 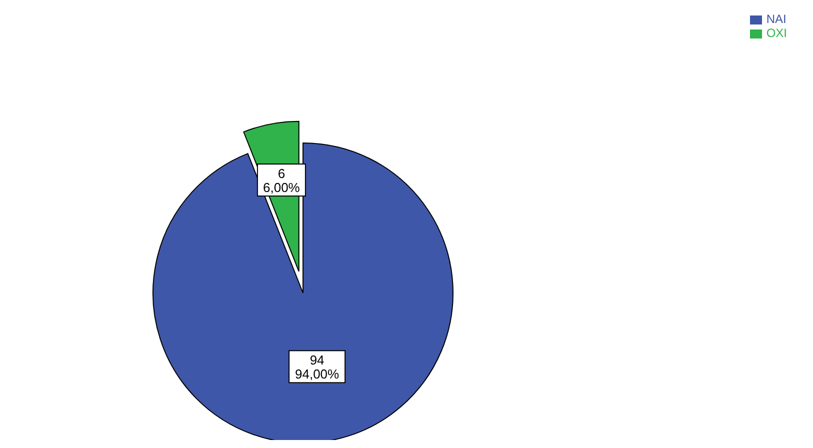 I want to click on data-label: 6 6,00%, so click(x=281, y=181).